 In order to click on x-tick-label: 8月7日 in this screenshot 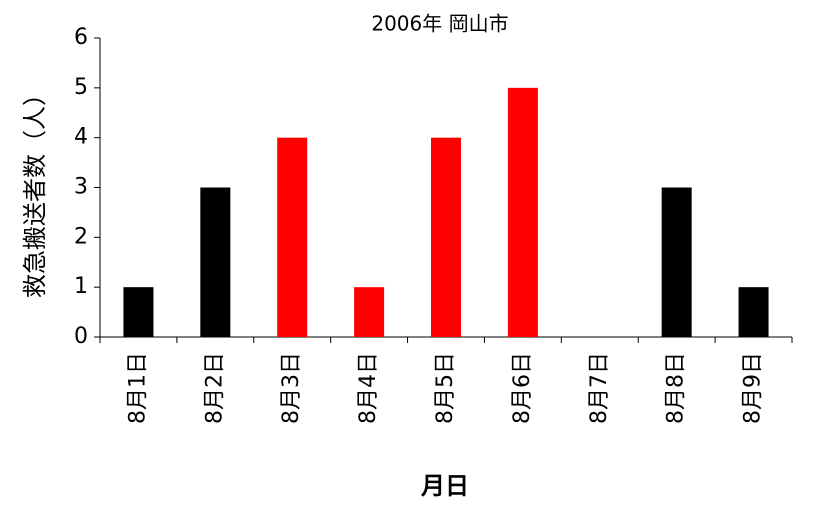, I will do `click(599, 388)`.